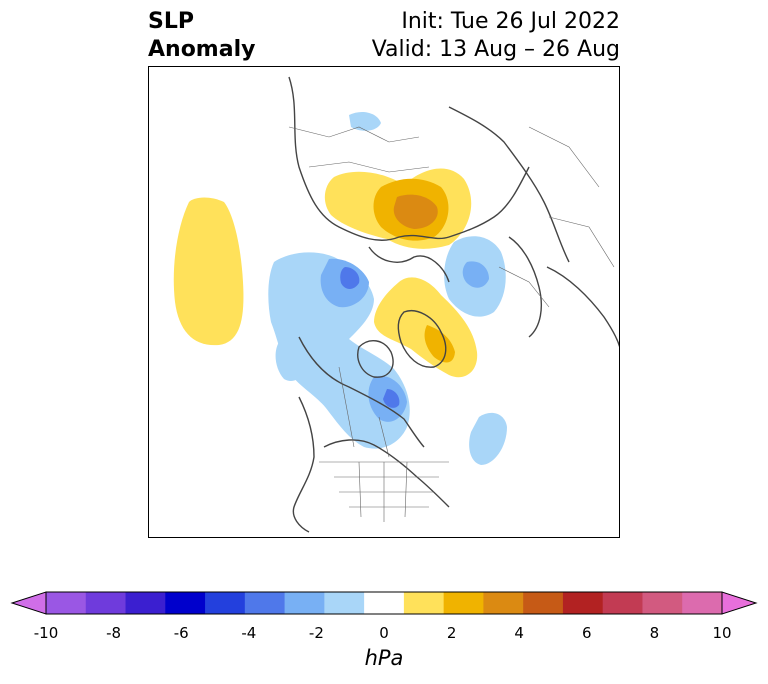  Describe the element at coordinates (519, 633) in the screenshot. I see `colorbar-tick-label: 4` at that location.